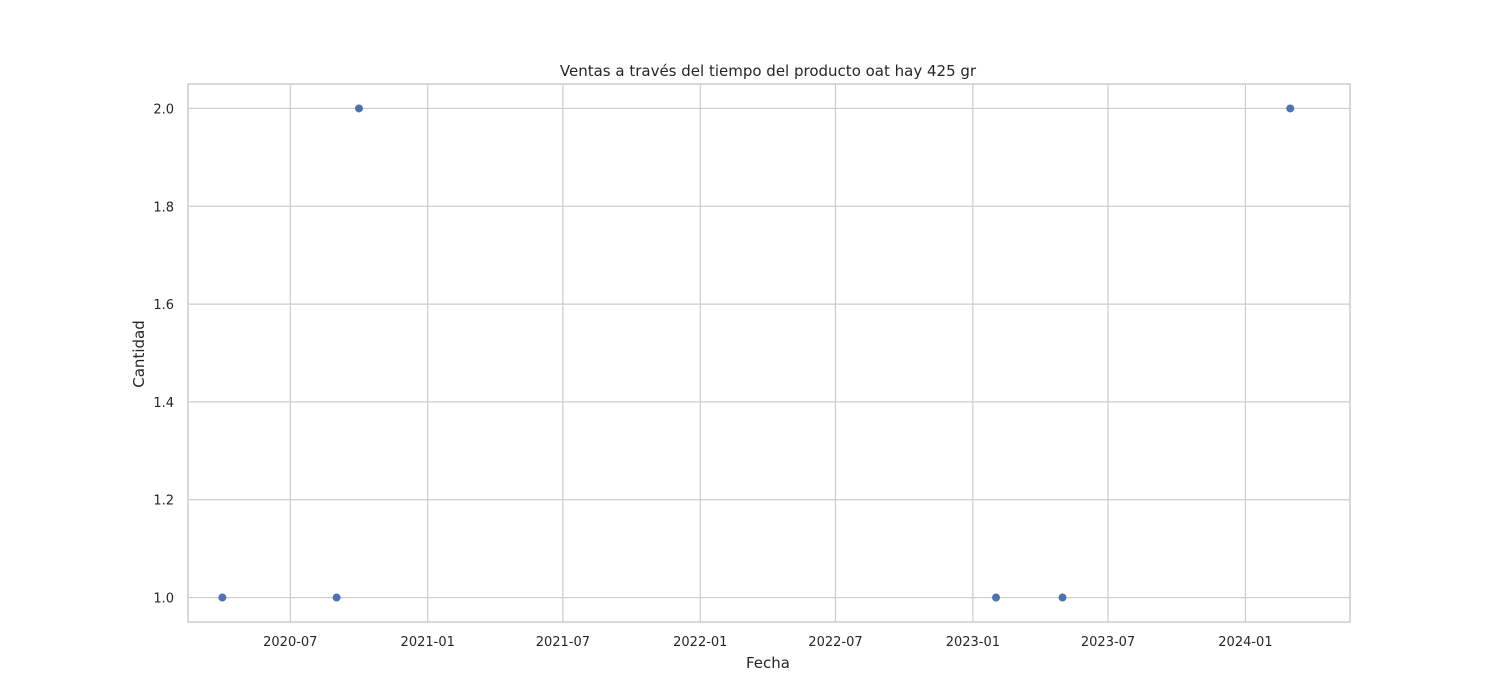 The image size is (1500, 700). What do you see at coordinates (768, 663) in the screenshot?
I see `x-axis-label: Fecha` at bounding box center [768, 663].